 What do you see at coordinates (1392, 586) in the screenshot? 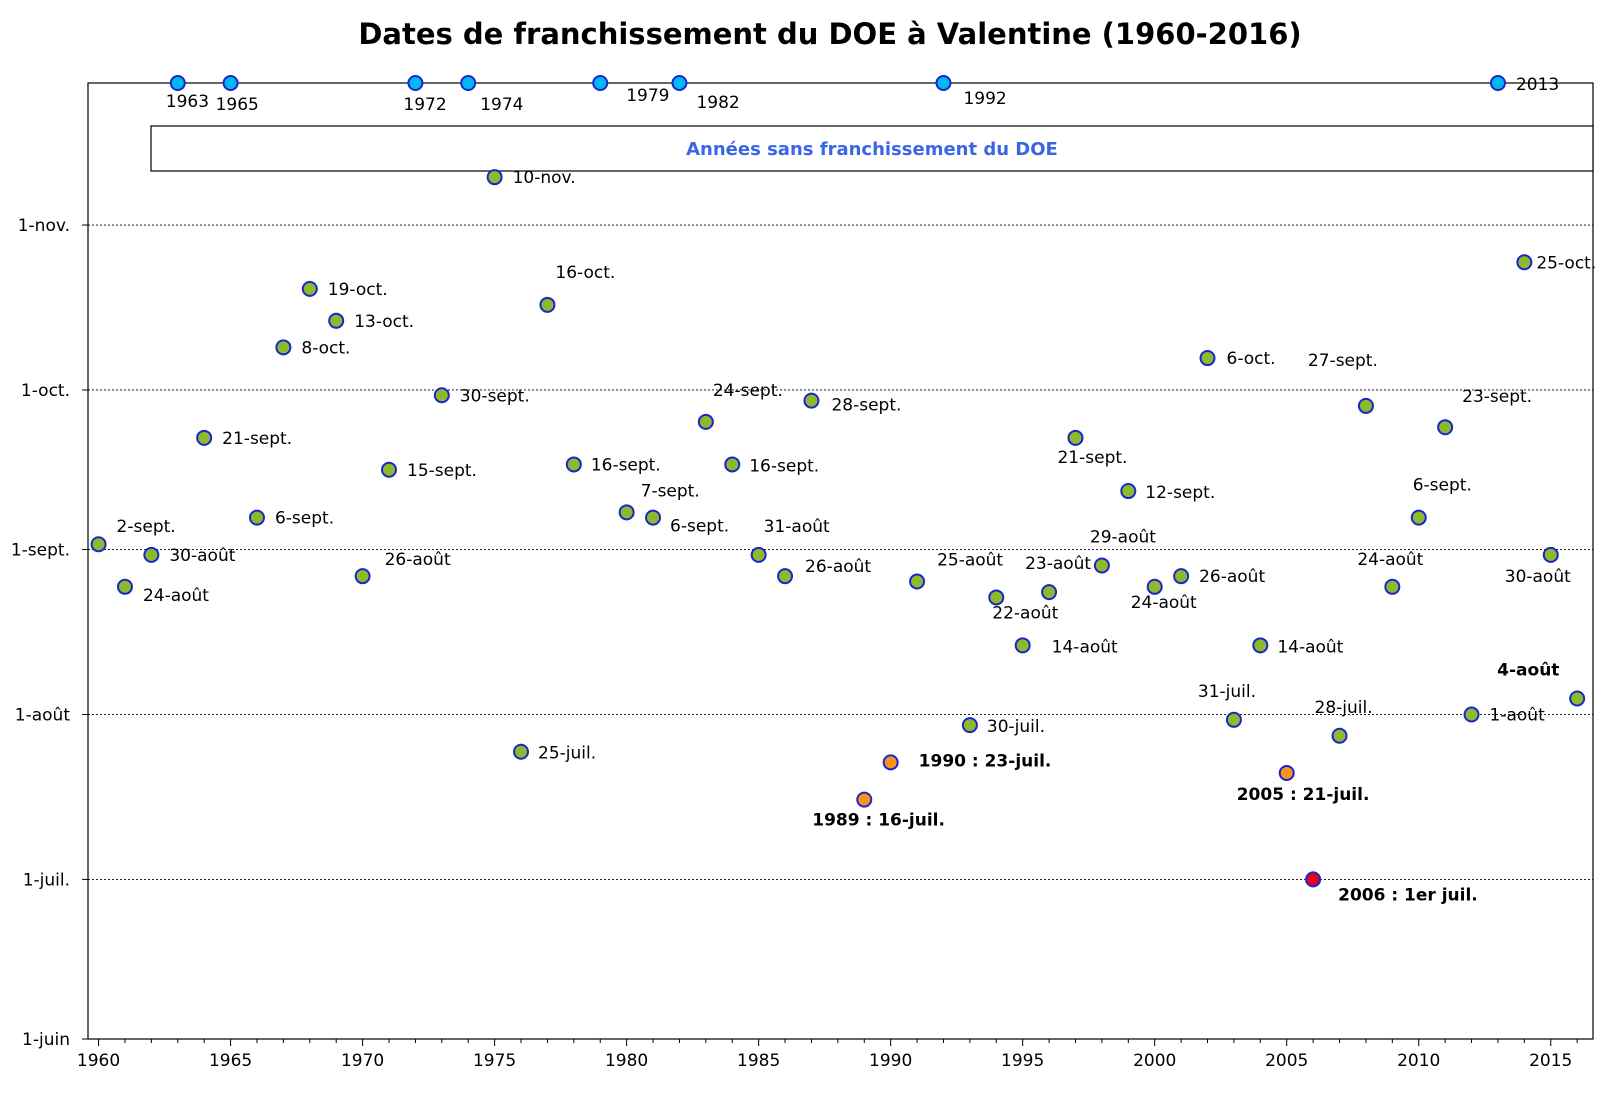
I see `point-2009` at bounding box center [1392, 586].